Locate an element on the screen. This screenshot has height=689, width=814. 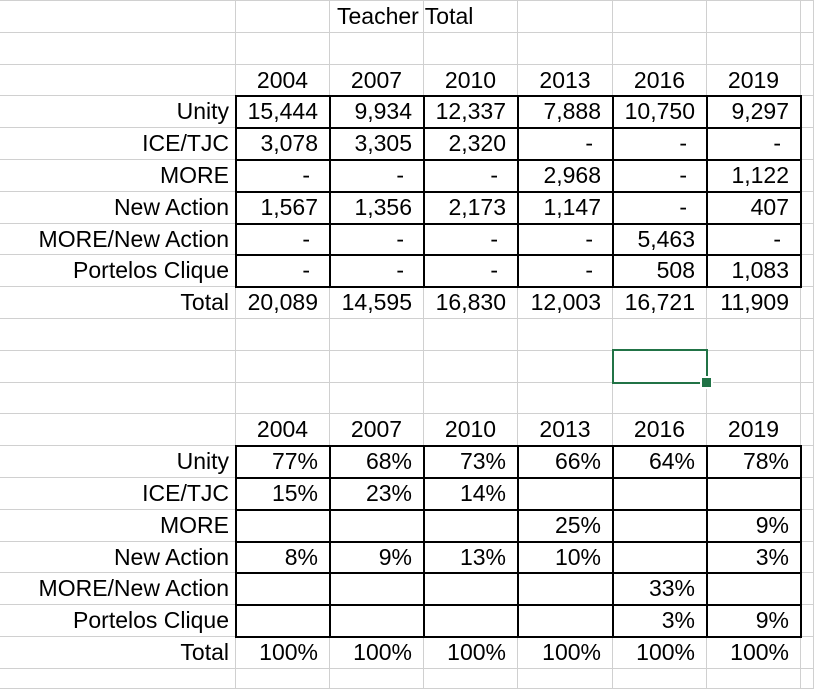
cell-A15: Unity is located at coordinates (118, 462).